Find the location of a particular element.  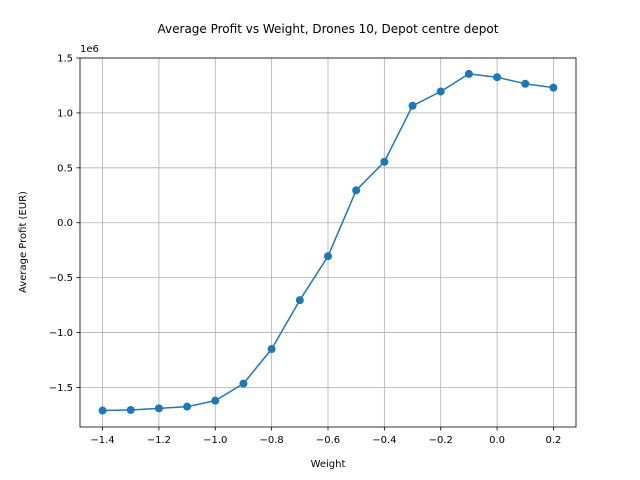

y-tick-label: 0.0 is located at coordinates (65, 223).